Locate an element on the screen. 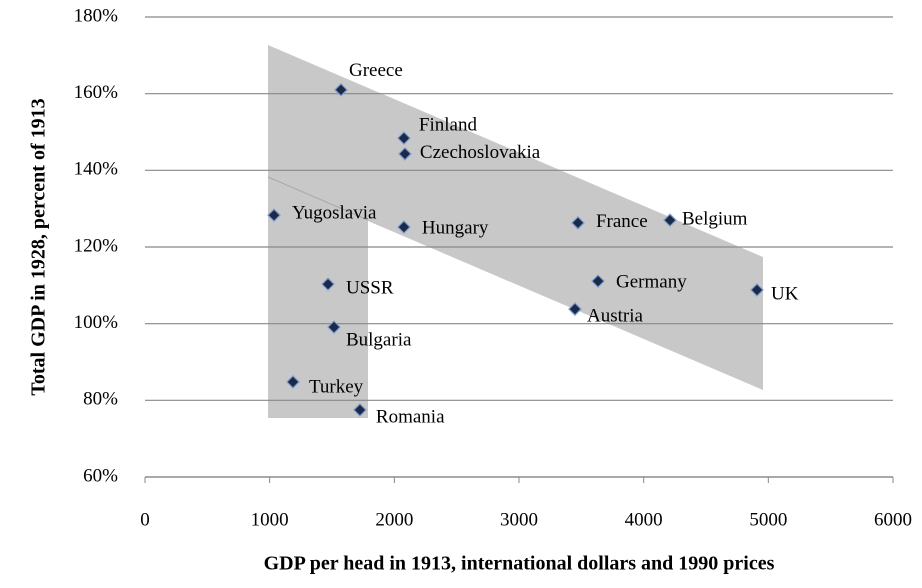  point-label: Finland is located at coordinates (448, 124).